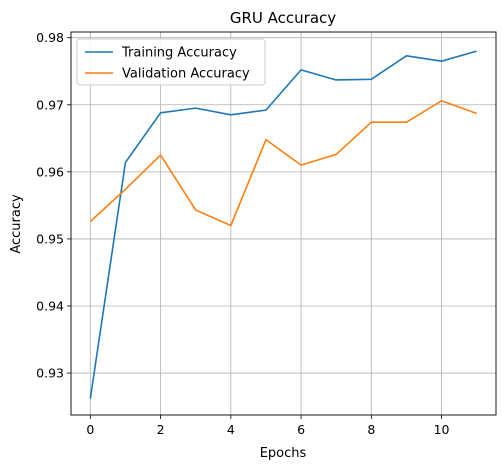  I want to click on y-tick-label: 0.94, so click(50, 306).